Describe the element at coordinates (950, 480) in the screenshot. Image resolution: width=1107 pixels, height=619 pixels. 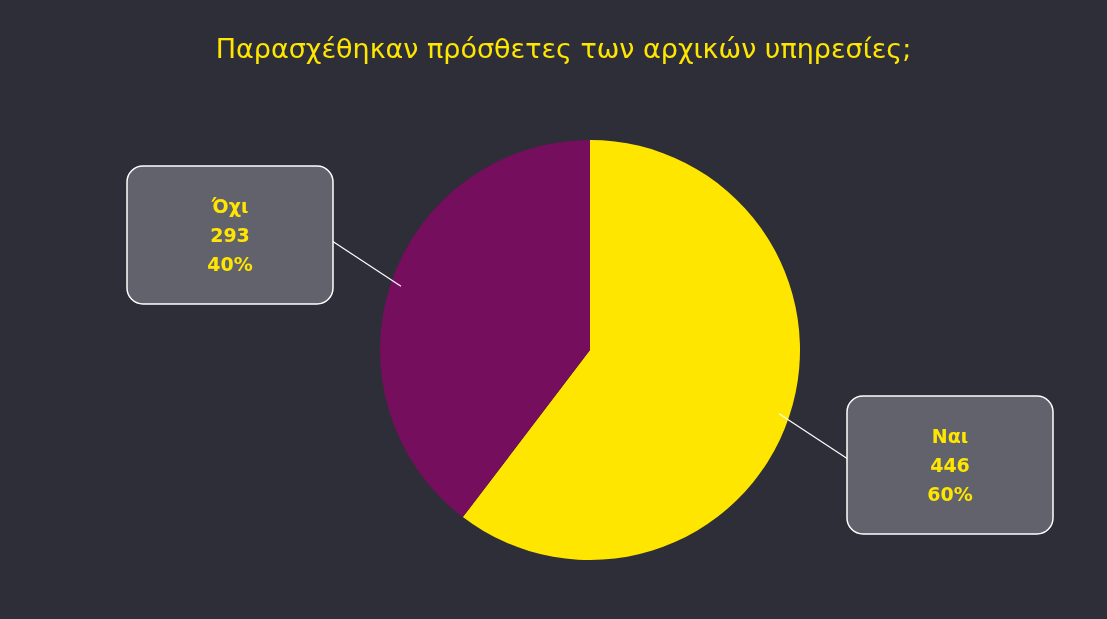
I see `data-label: 446 60%` at that location.